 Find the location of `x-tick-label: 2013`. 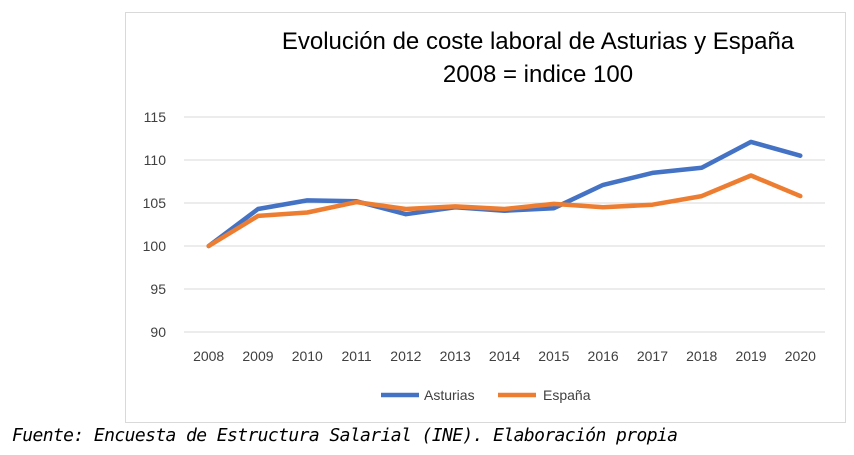

x-tick-label: 2013 is located at coordinates (455, 356).